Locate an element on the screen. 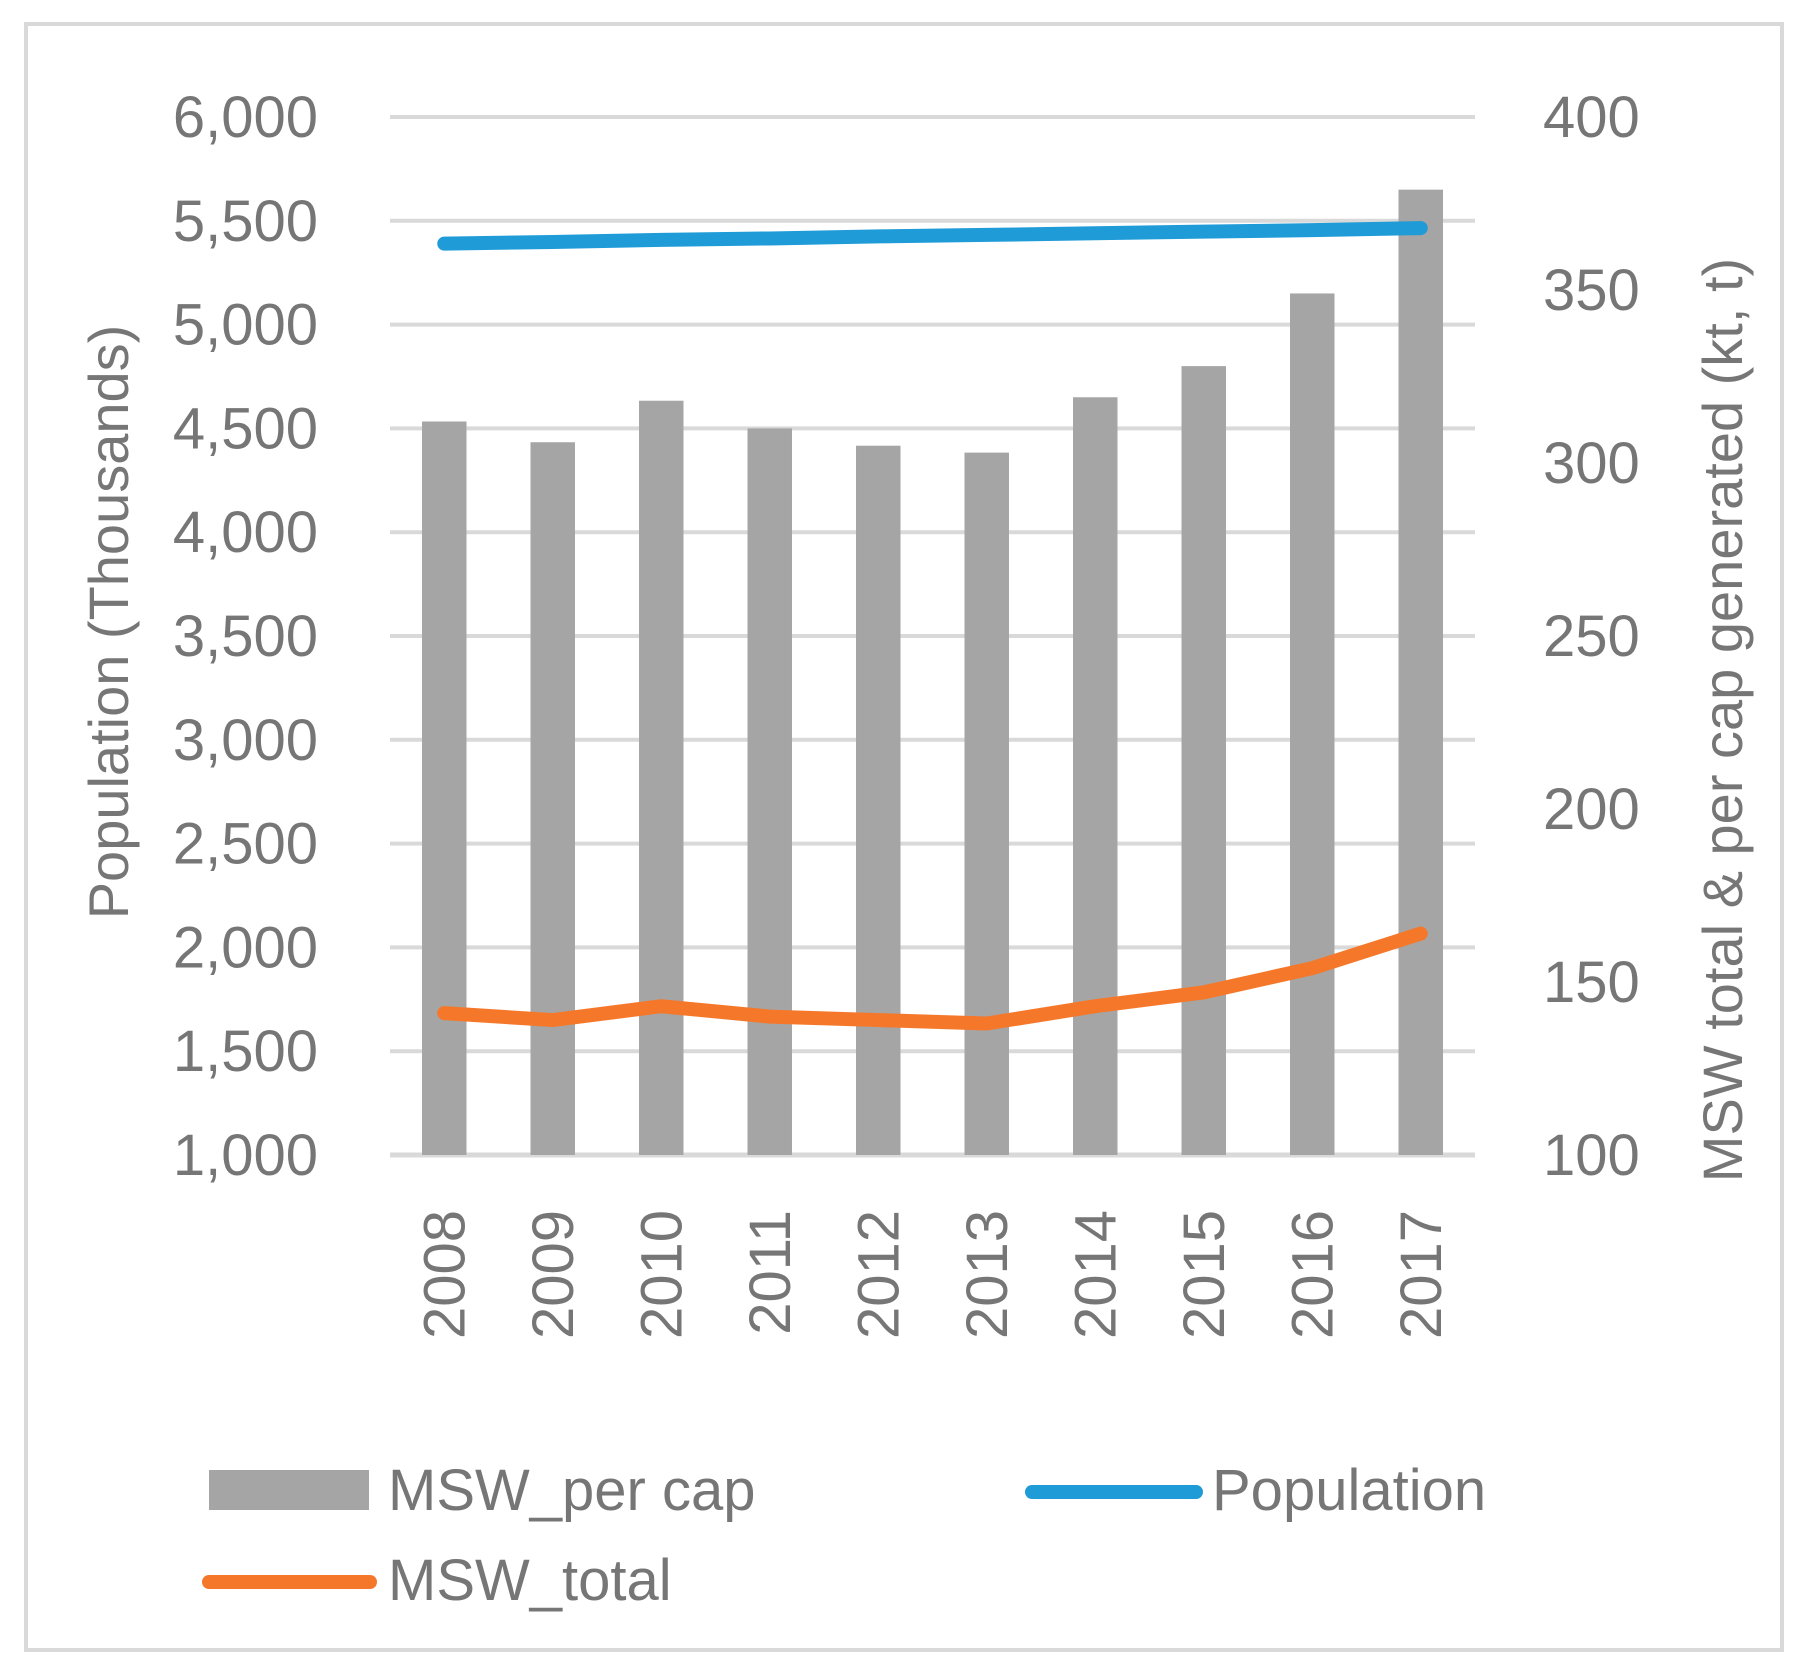  left-tick-label: 1,500 is located at coordinates (245, 1051).